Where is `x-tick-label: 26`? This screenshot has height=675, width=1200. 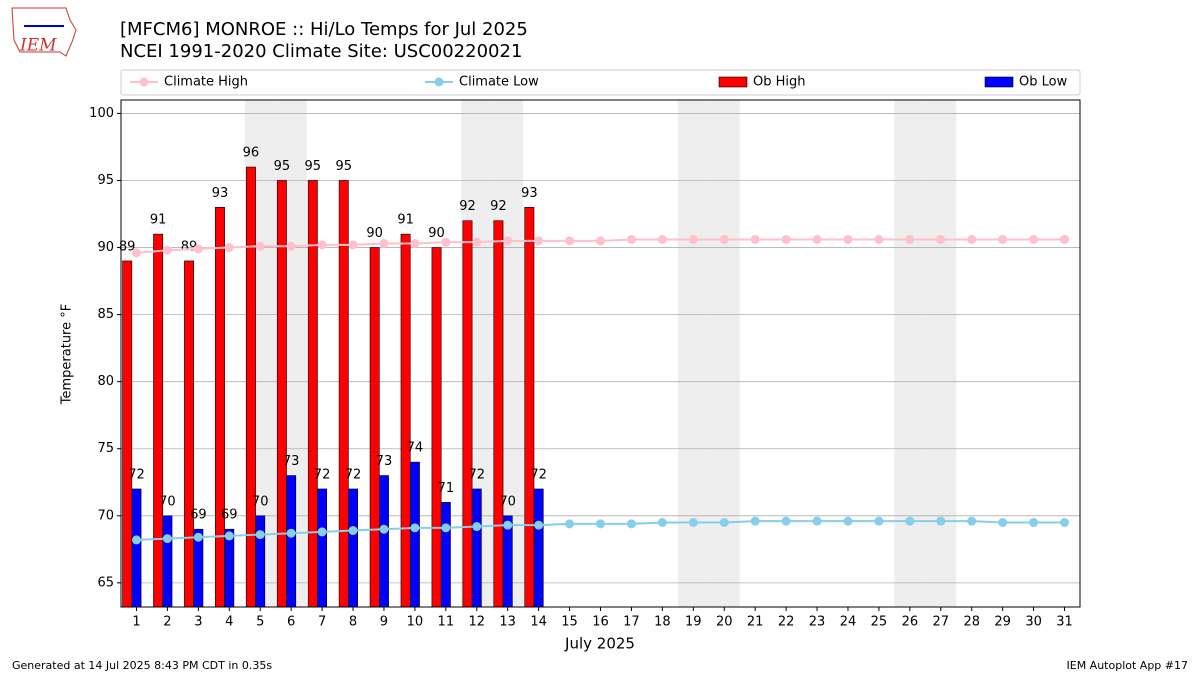 x-tick-label: 26 is located at coordinates (910, 622).